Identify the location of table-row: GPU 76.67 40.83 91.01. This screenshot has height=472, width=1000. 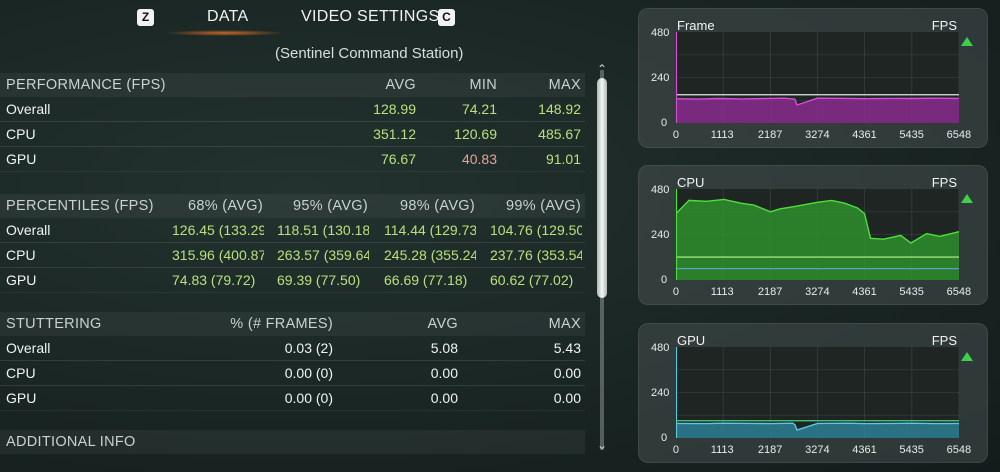
(292, 159).